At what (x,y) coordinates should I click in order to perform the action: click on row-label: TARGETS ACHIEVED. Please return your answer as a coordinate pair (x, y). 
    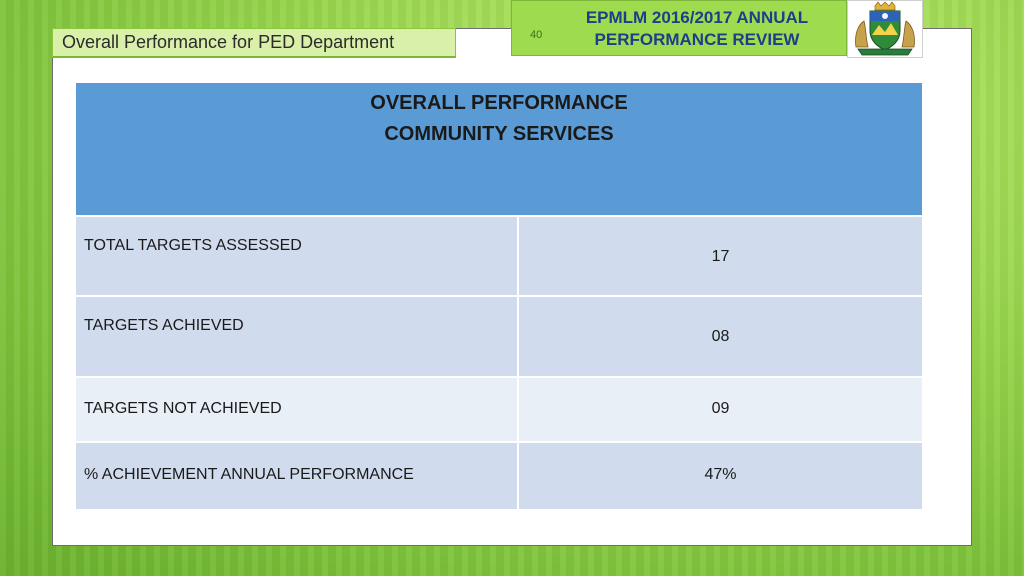
    Looking at the image, I should click on (297, 336).